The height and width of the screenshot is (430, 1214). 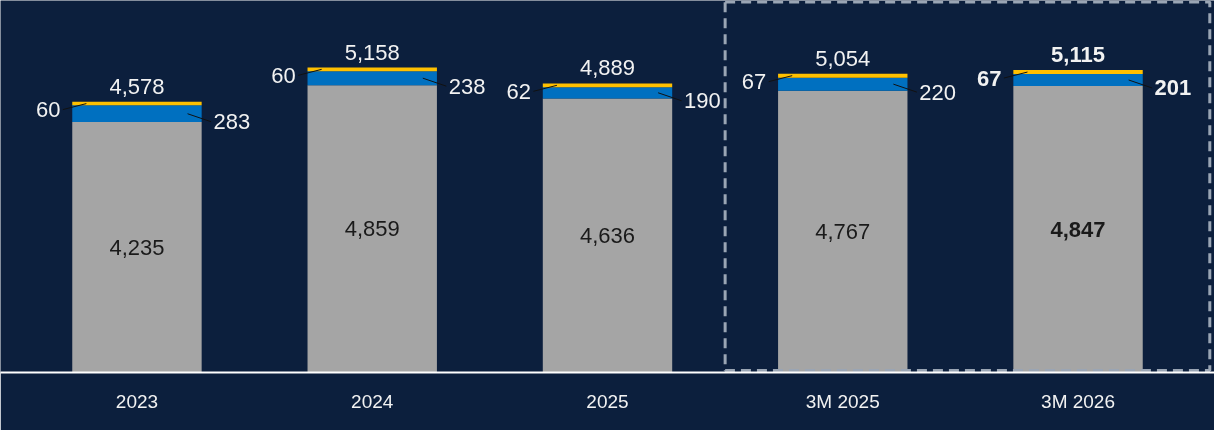 What do you see at coordinates (843, 58) in the screenshot?
I see `total-label: 5,054` at bounding box center [843, 58].